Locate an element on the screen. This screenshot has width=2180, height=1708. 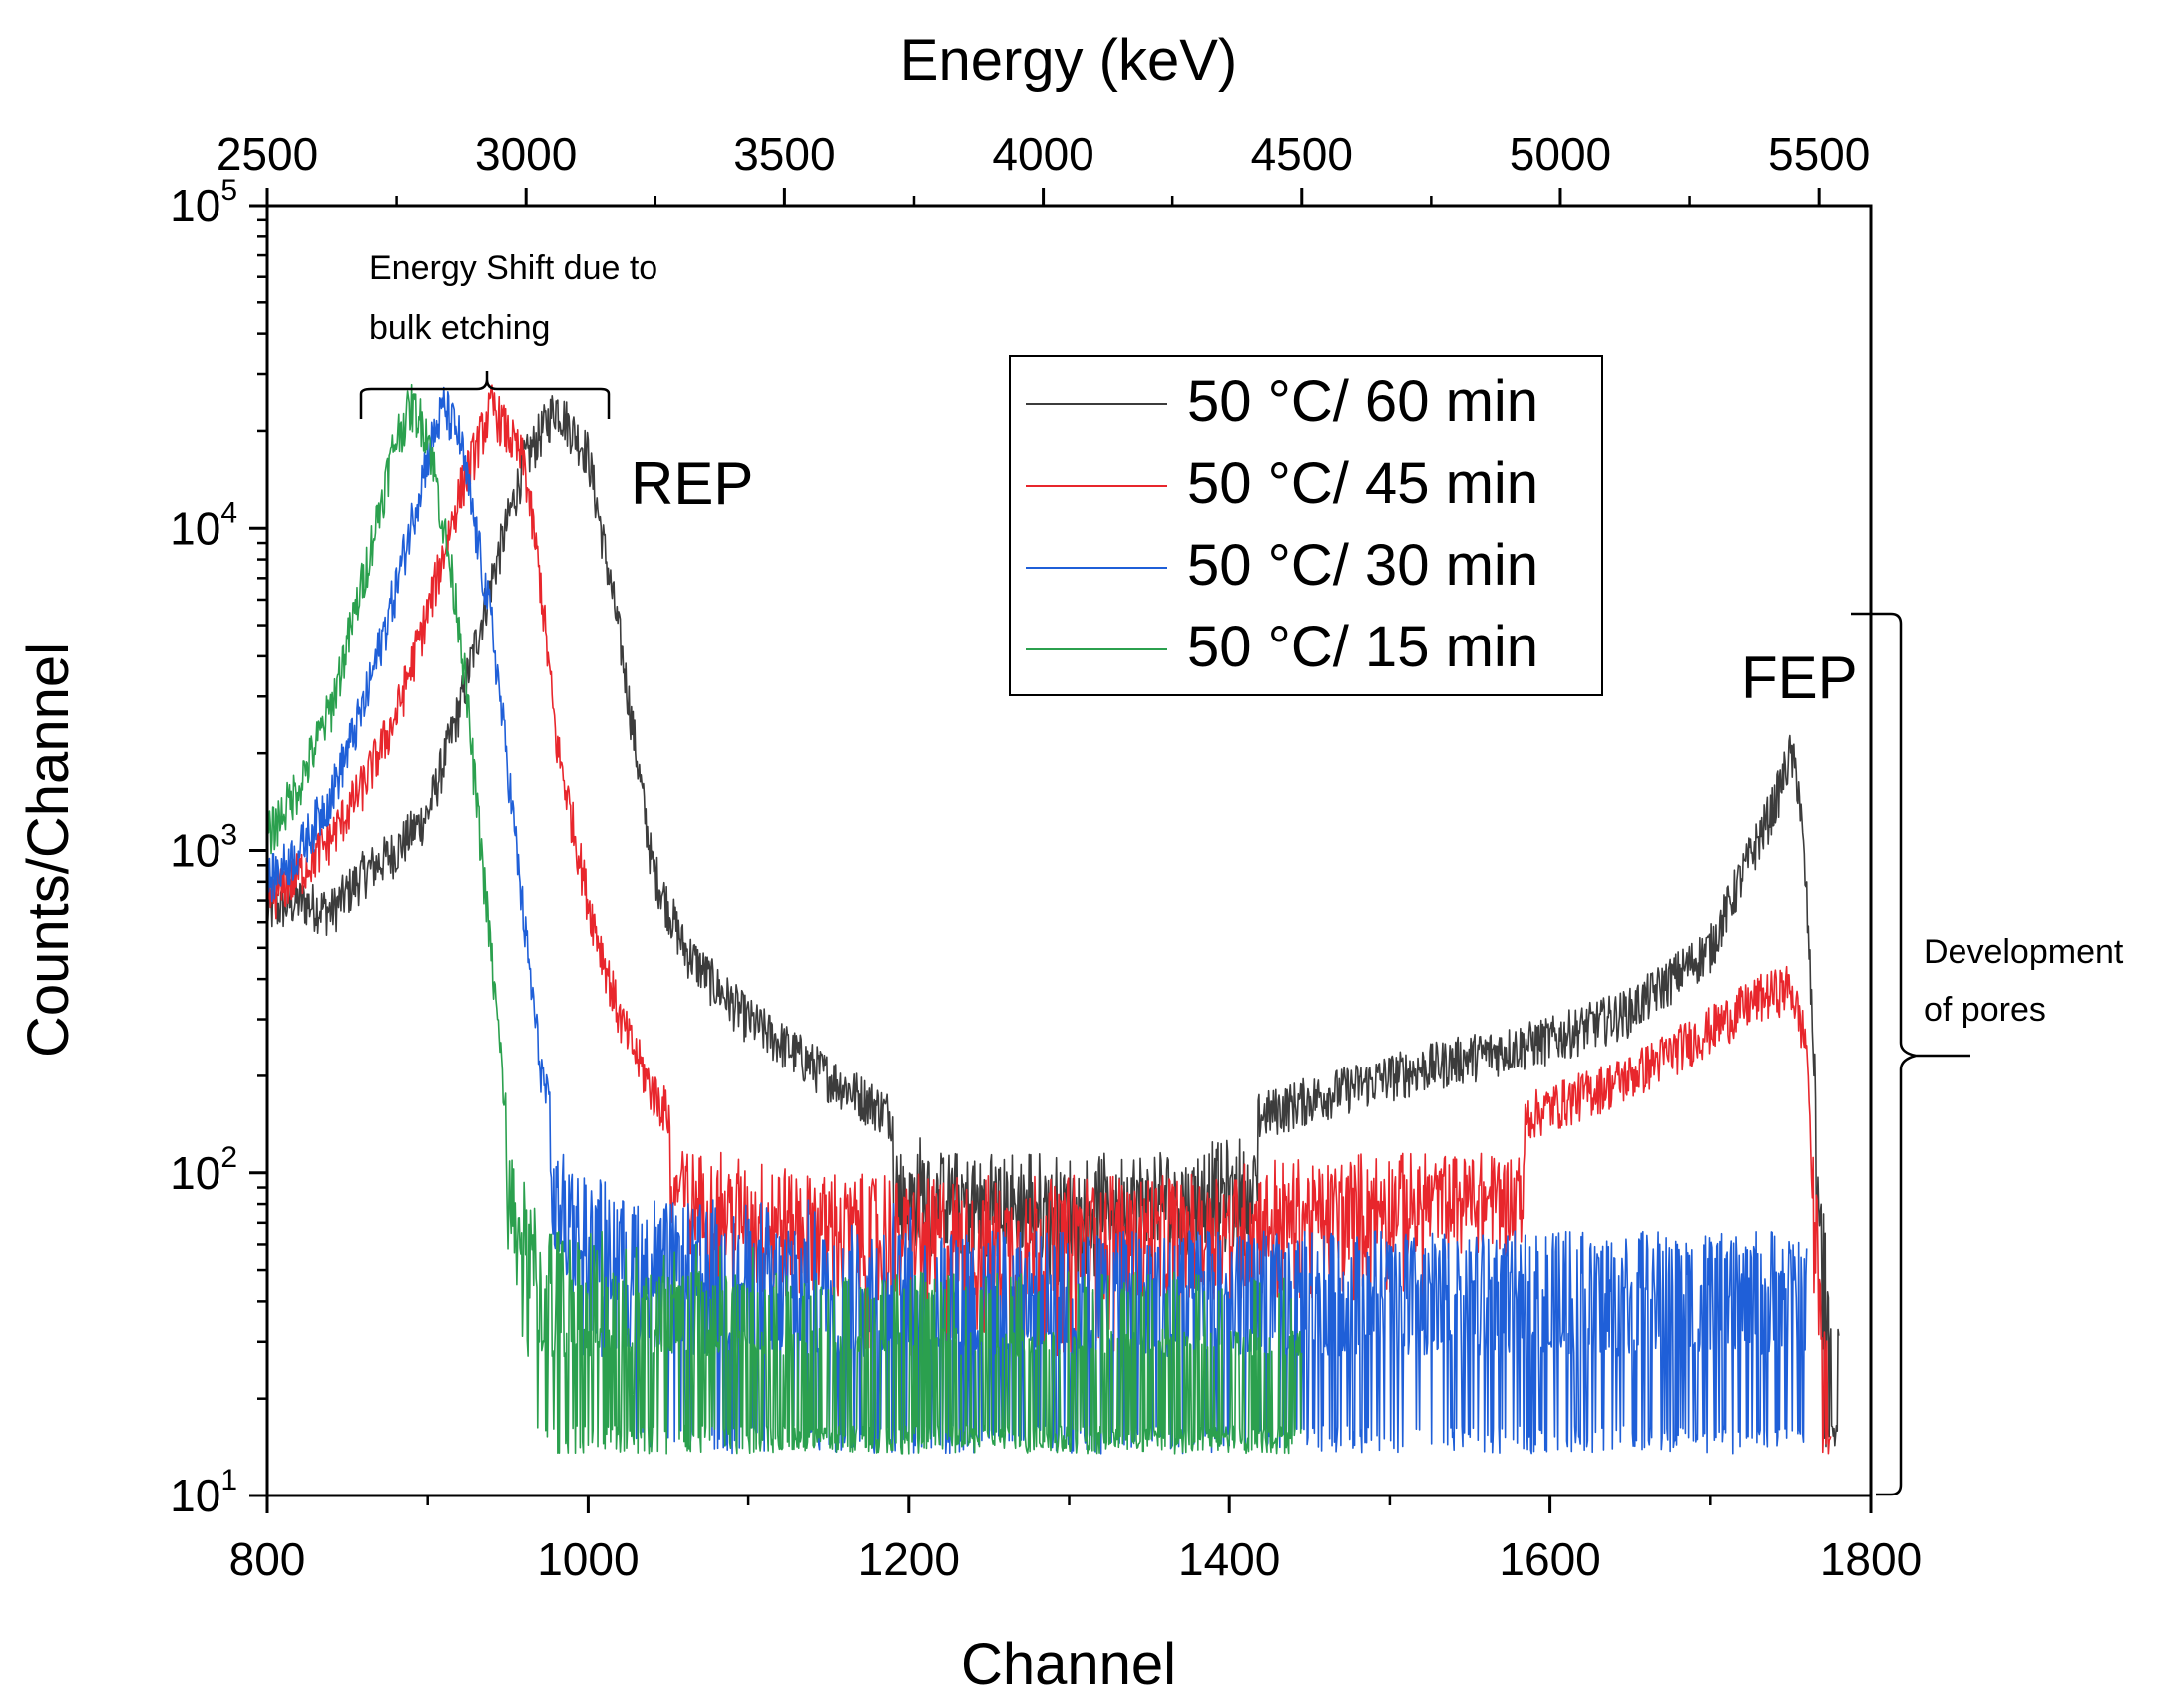
rep-label: REP is located at coordinates (692, 483).